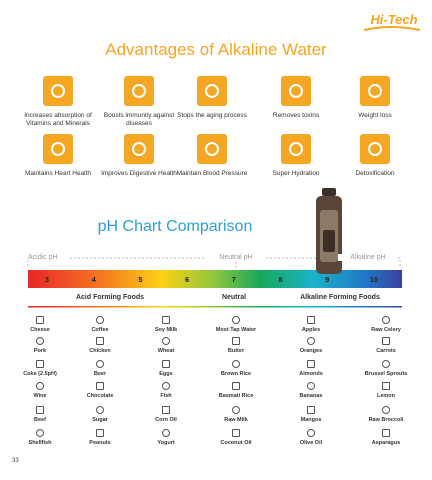 This screenshot has height=480, width=432. Describe the element at coordinates (311, 420) in the screenshot. I see `food-label: Mangos` at that location.